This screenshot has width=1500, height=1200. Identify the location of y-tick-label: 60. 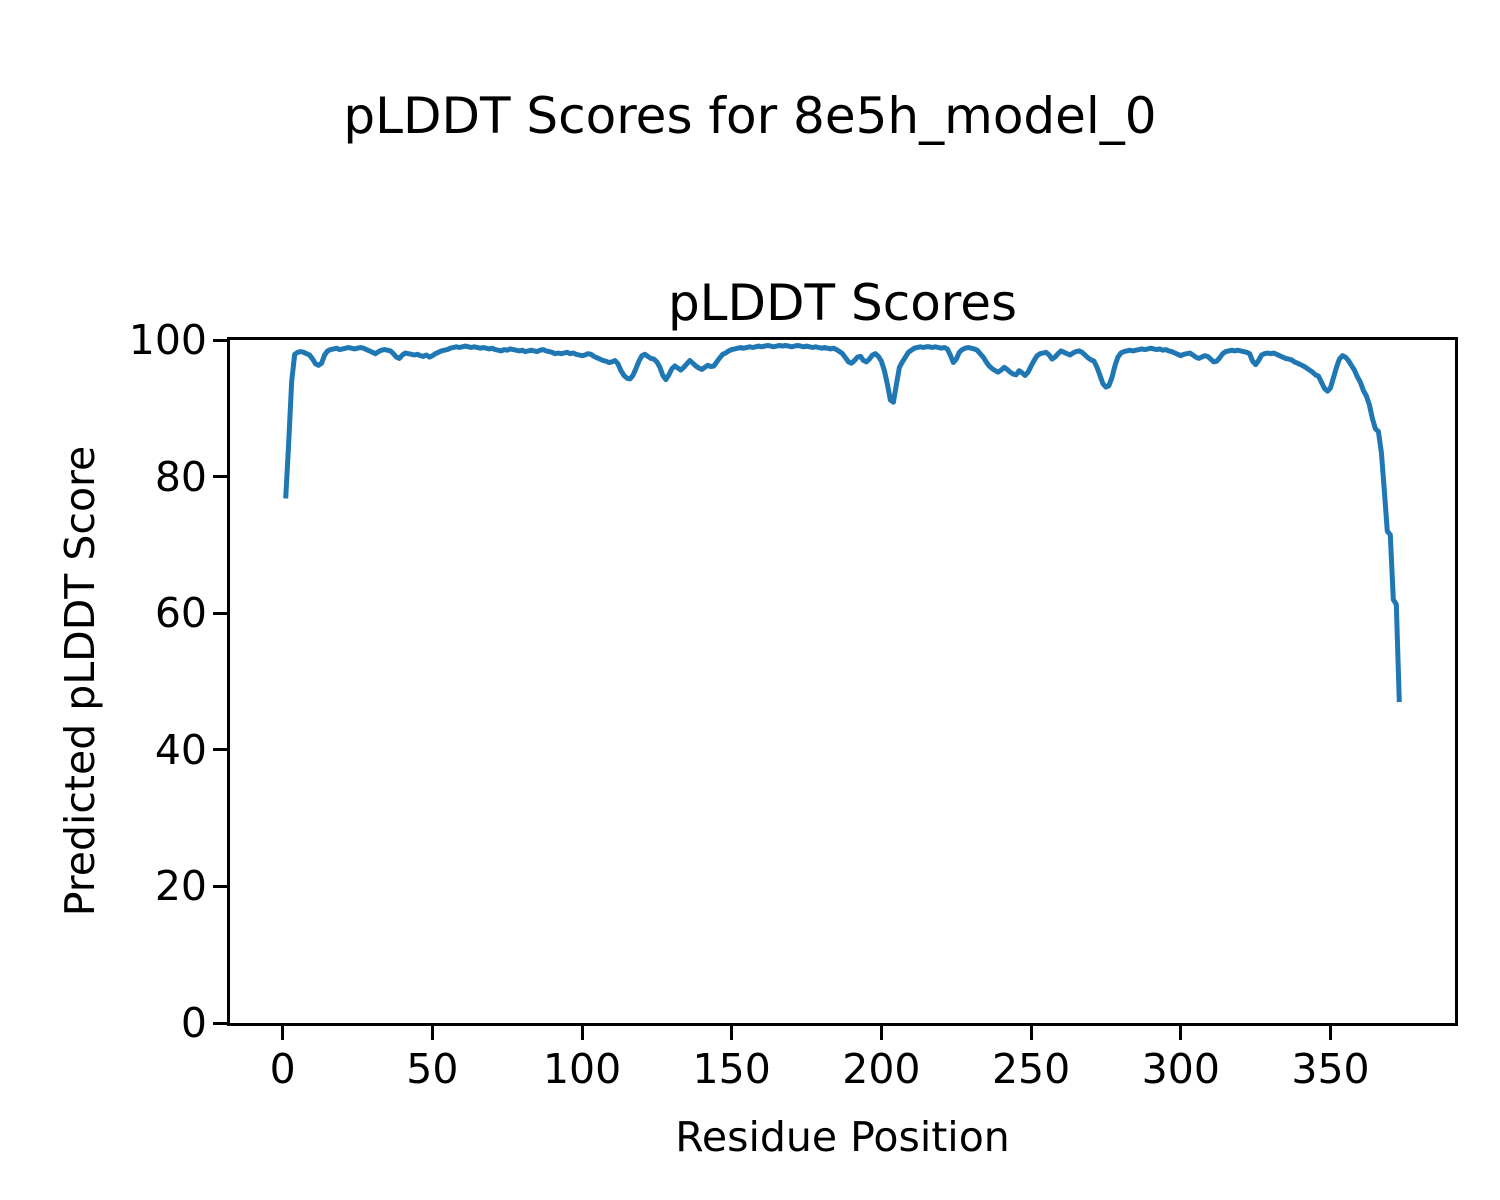
(180, 613).